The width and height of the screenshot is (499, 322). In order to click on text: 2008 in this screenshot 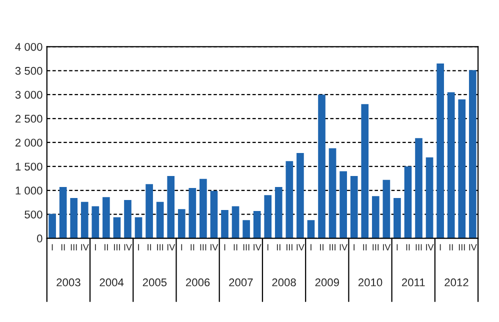, I will do `click(284, 282)`.